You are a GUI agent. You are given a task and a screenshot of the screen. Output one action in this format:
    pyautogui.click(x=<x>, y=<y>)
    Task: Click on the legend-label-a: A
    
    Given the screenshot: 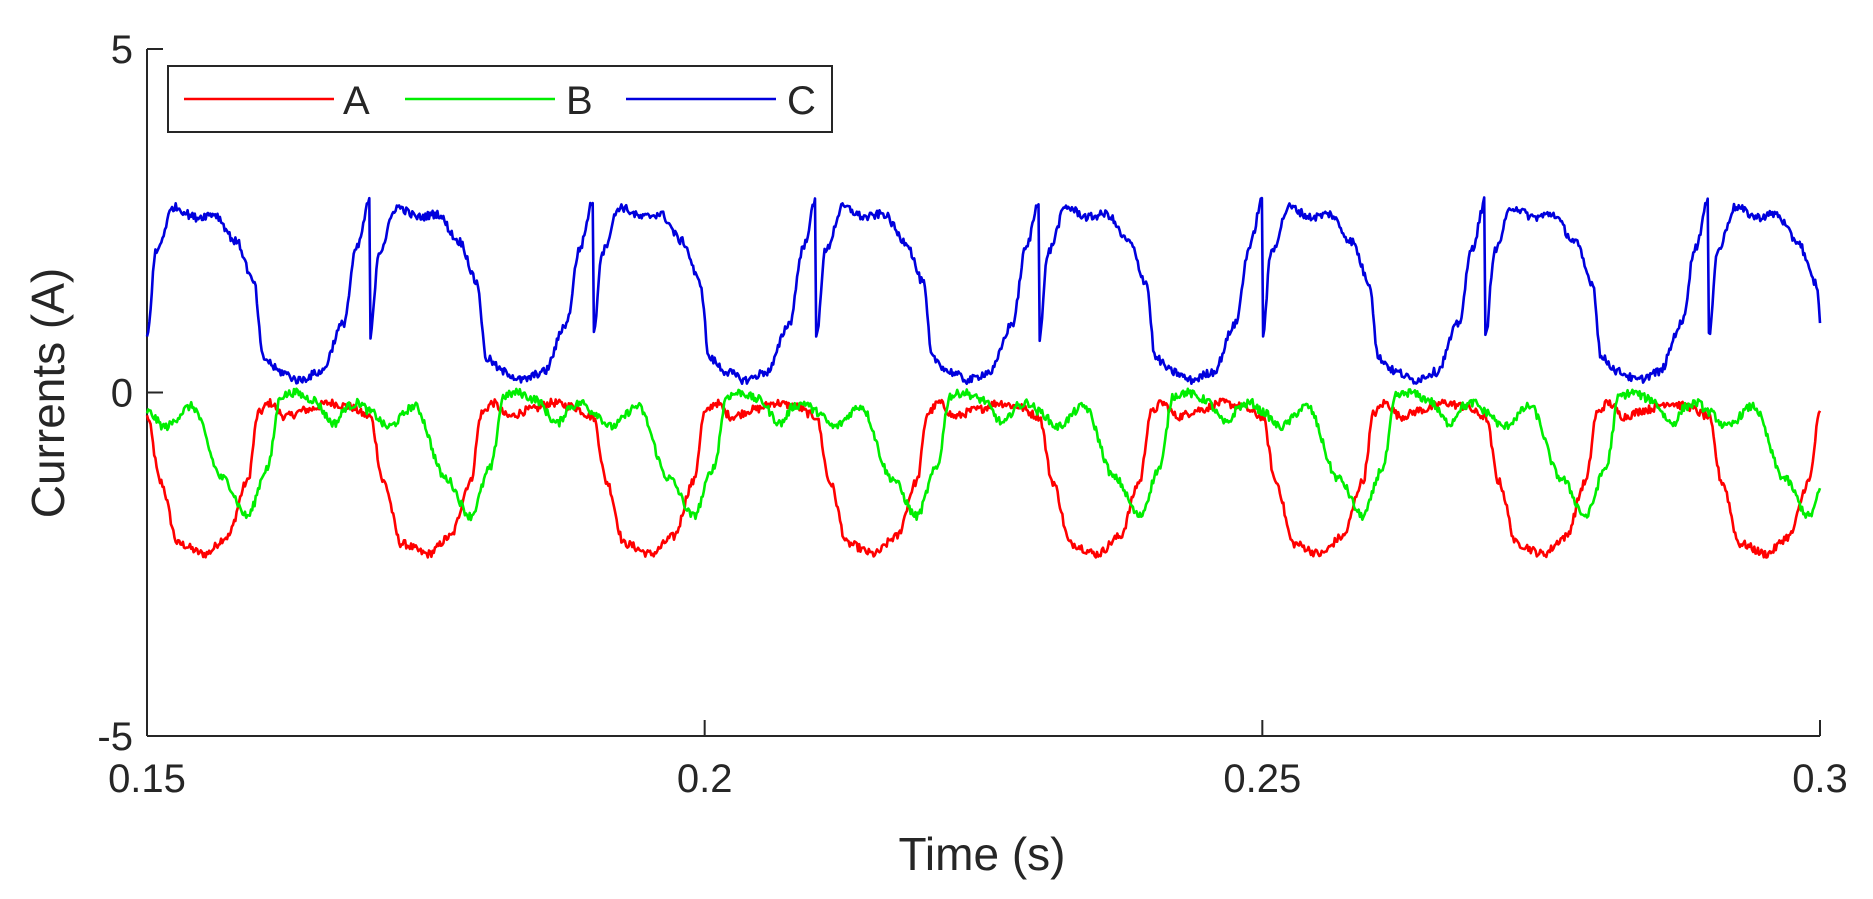 What is the action you would take?
    pyautogui.click(x=356, y=101)
    